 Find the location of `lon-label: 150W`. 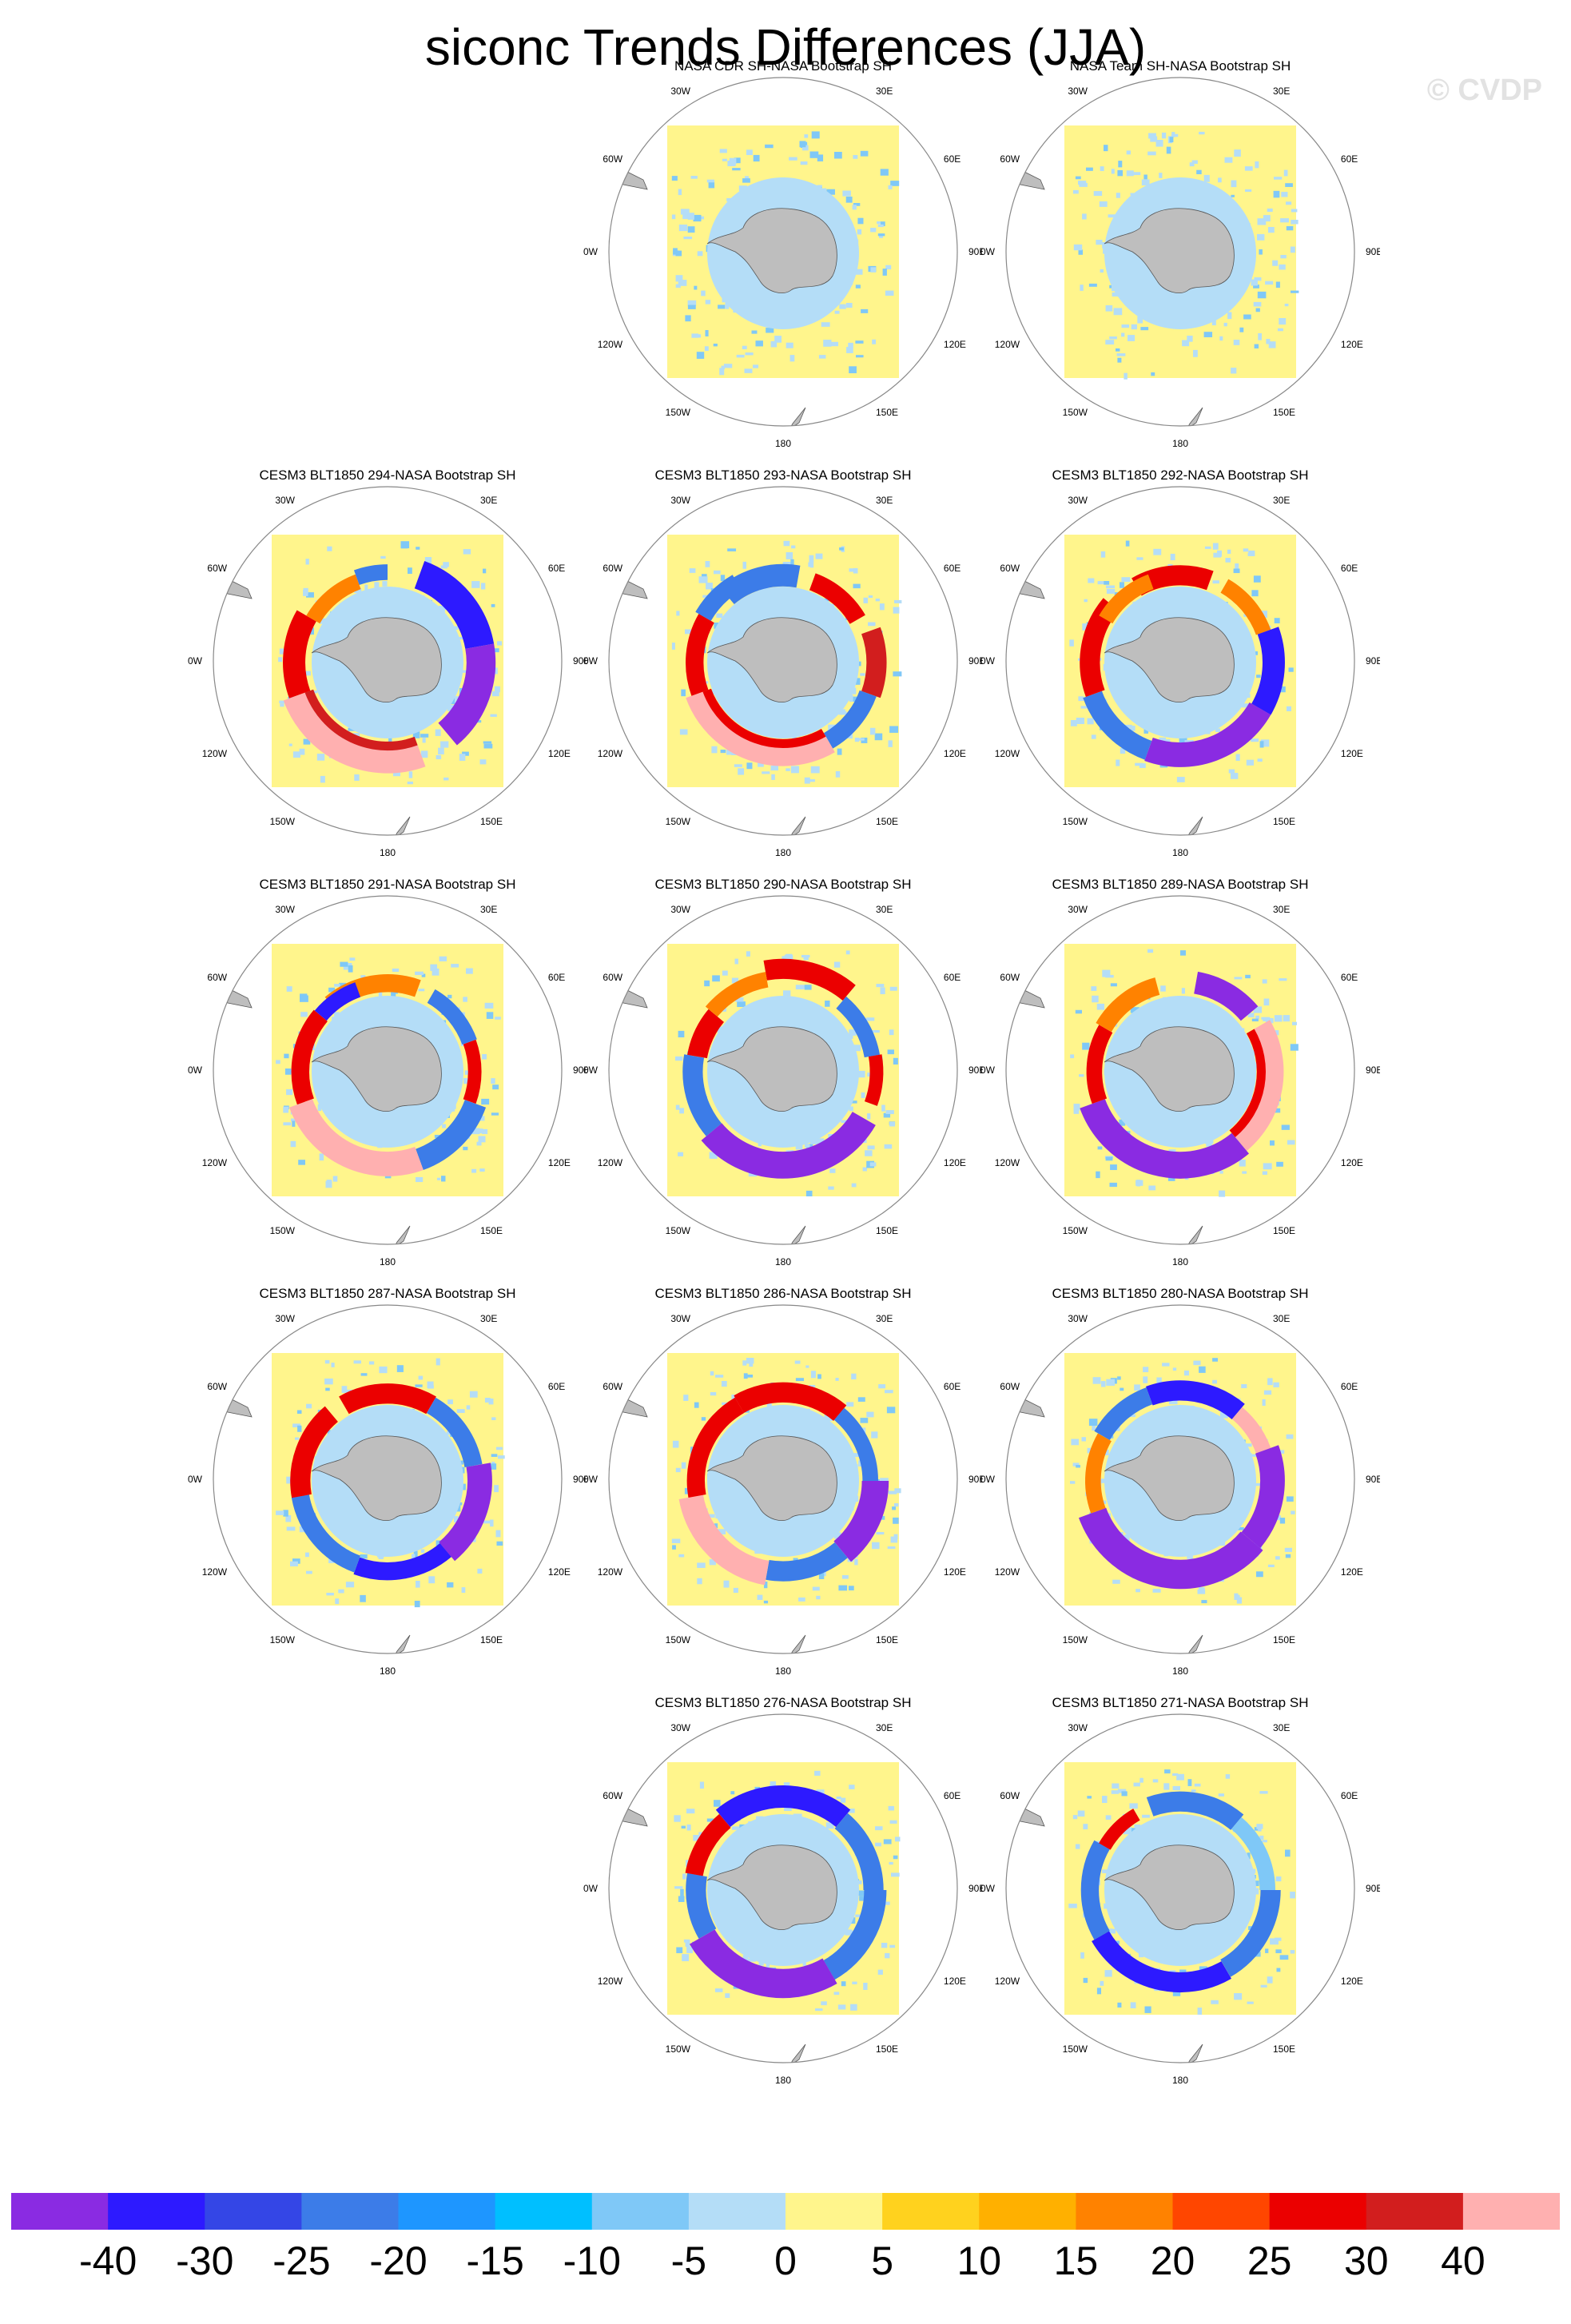

lon-label: 150W is located at coordinates (1075, 1640).